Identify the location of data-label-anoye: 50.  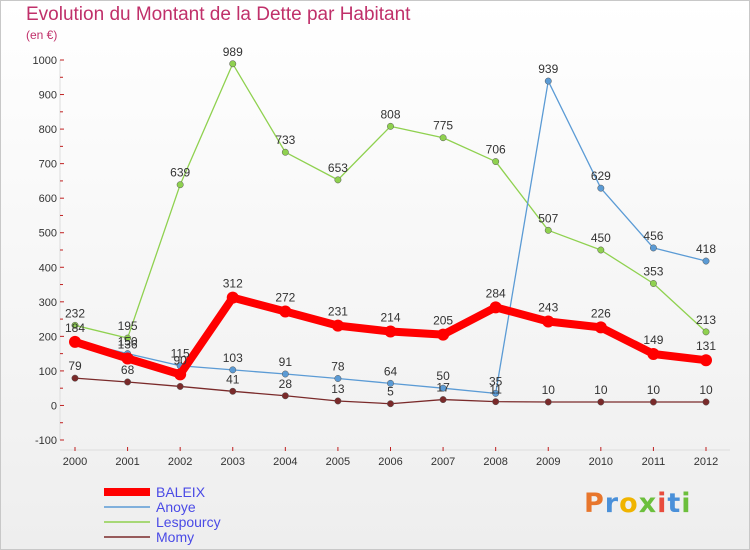
(443, 376).